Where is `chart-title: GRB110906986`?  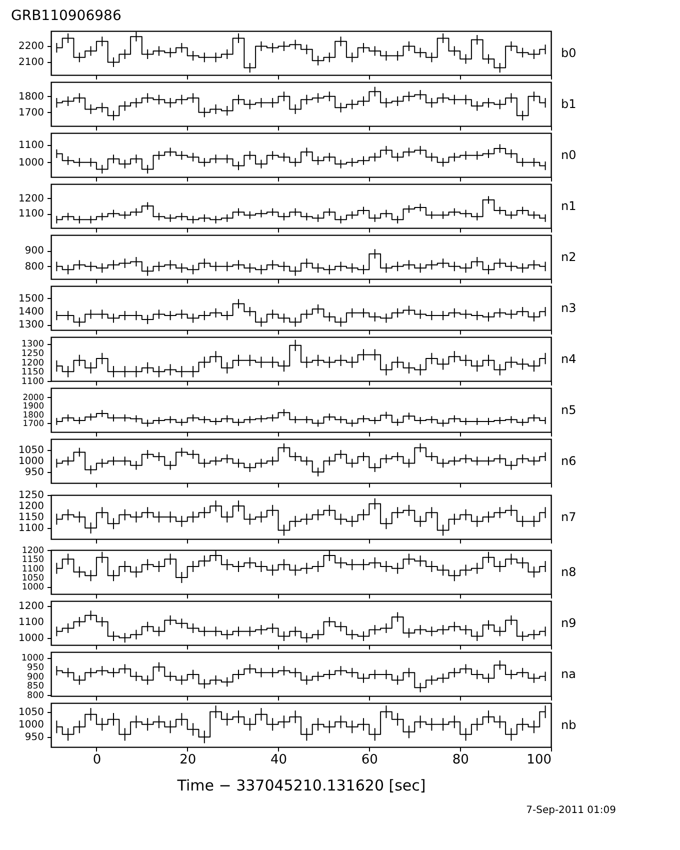
chart-title: GRB110906986 is located at coordinates (66, 16).